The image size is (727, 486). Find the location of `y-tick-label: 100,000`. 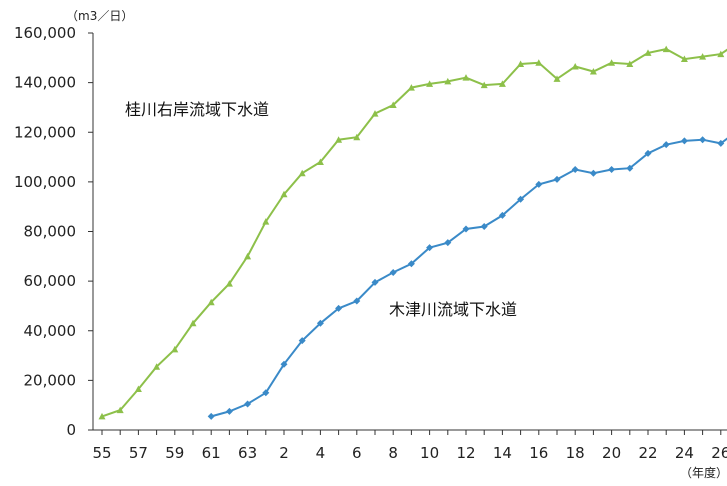

y-tick-label: 100,000 is located at coordinates (45, 182).